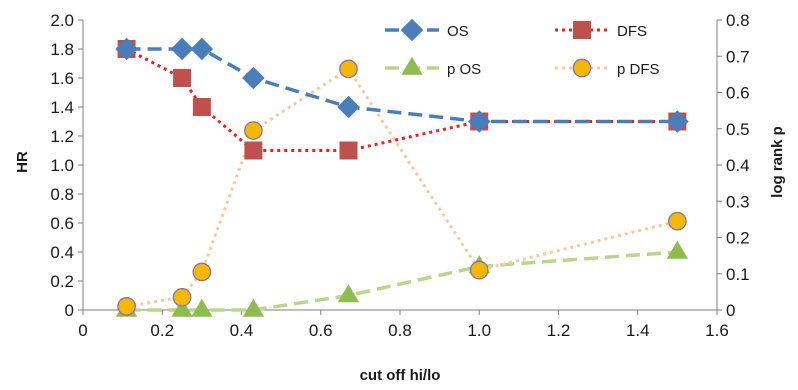 The image size is (798, 390). What do you see at coordinates (69, 310) in the screenshot?
I see `y-left-tick-label: 0` at bounding box center [69, 310].